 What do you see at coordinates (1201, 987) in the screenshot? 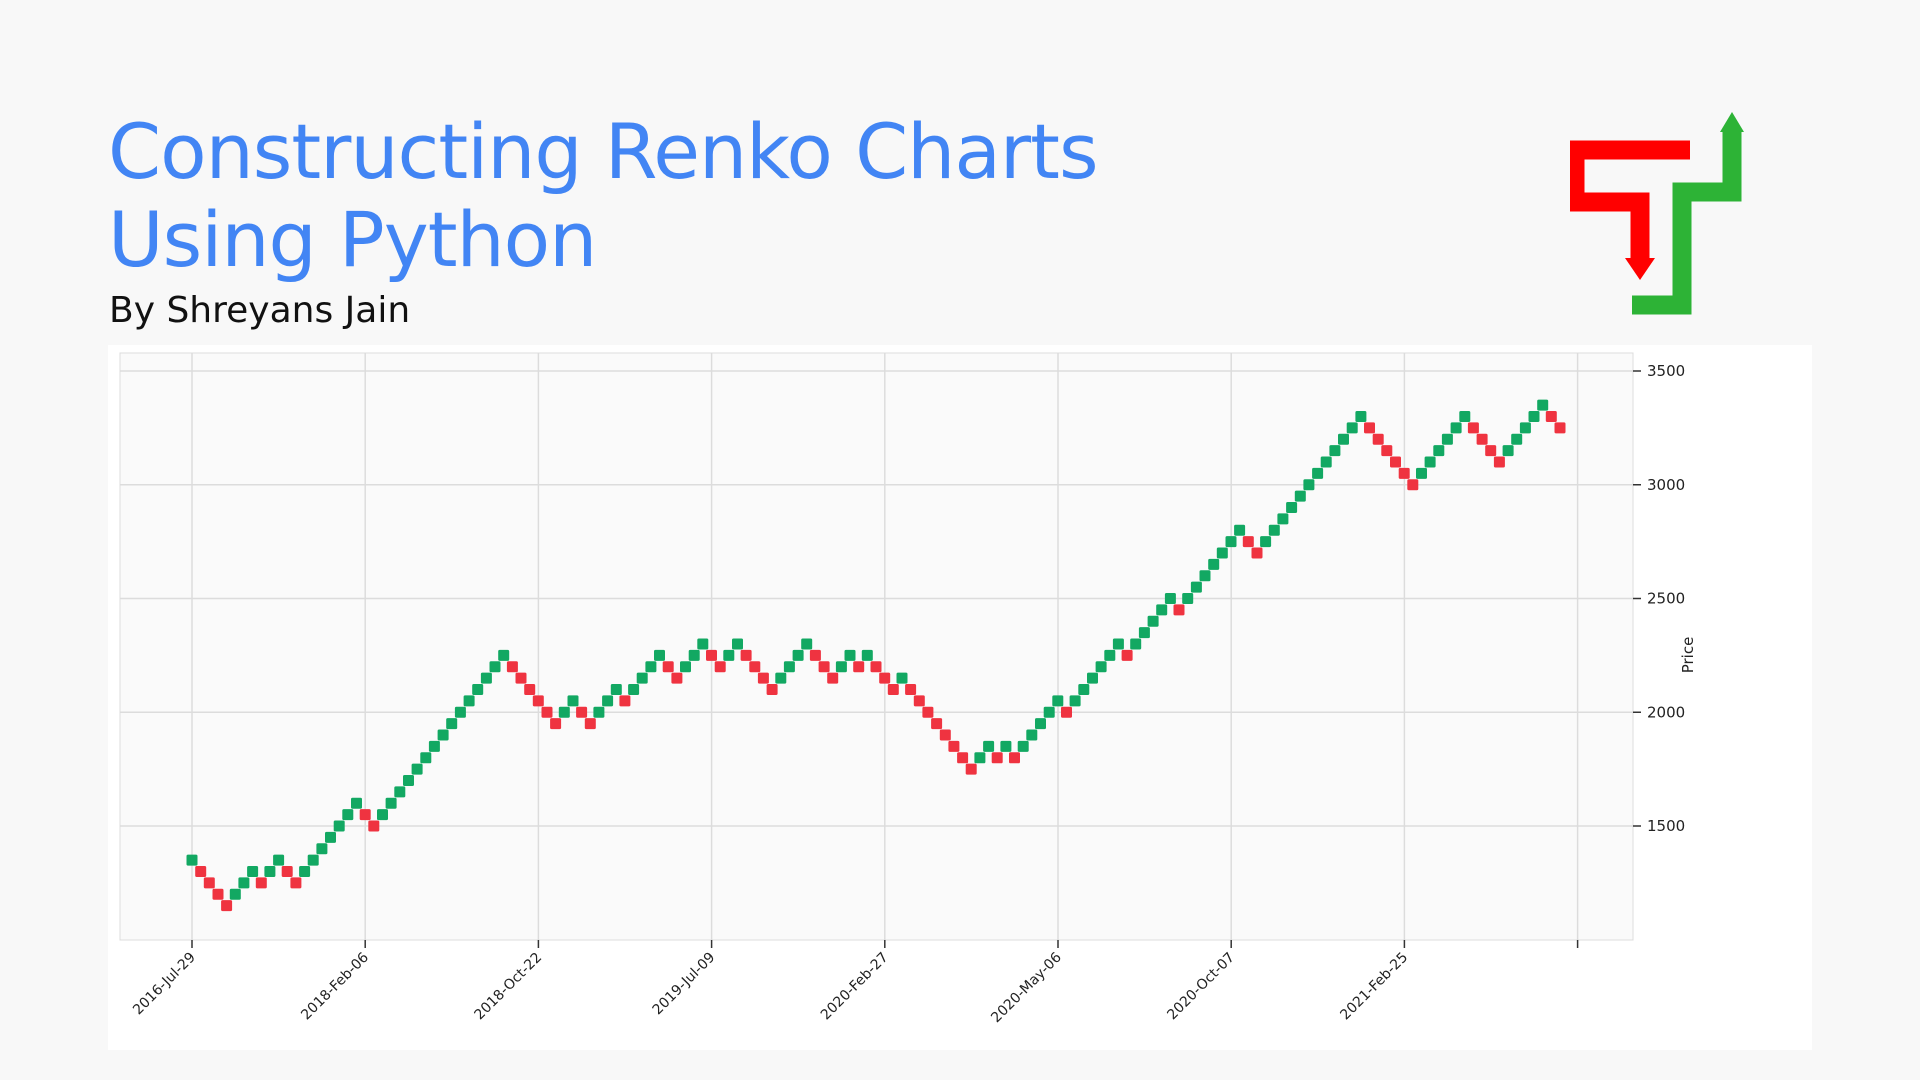
I see `x-tick-label: 2020-Oct-07` at bounding box center [1201, 987].